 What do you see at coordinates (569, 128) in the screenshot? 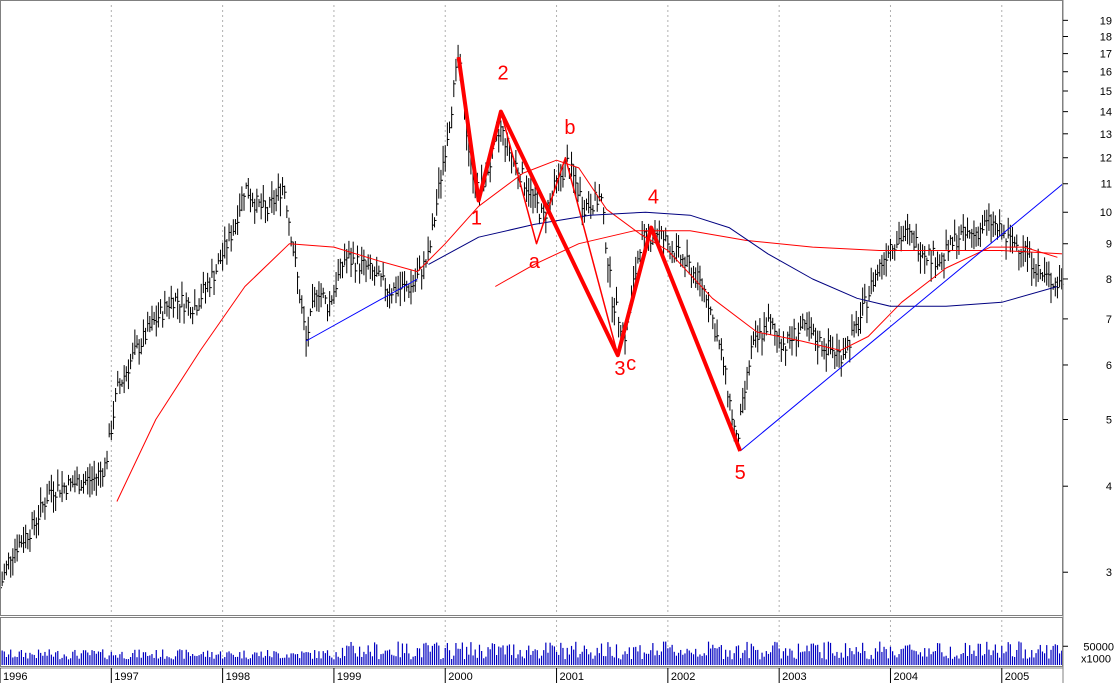
I see `wave-label-b: b` at bounding box center [569, 128].